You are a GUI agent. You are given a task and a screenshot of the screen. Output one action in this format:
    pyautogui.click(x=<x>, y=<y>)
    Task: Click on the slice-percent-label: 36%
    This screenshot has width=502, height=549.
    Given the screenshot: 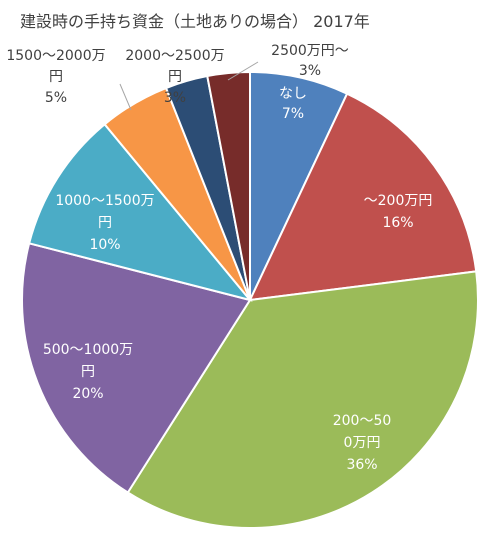 What is the action you would take?
    pyautogui.click(x=361, y=465)
    